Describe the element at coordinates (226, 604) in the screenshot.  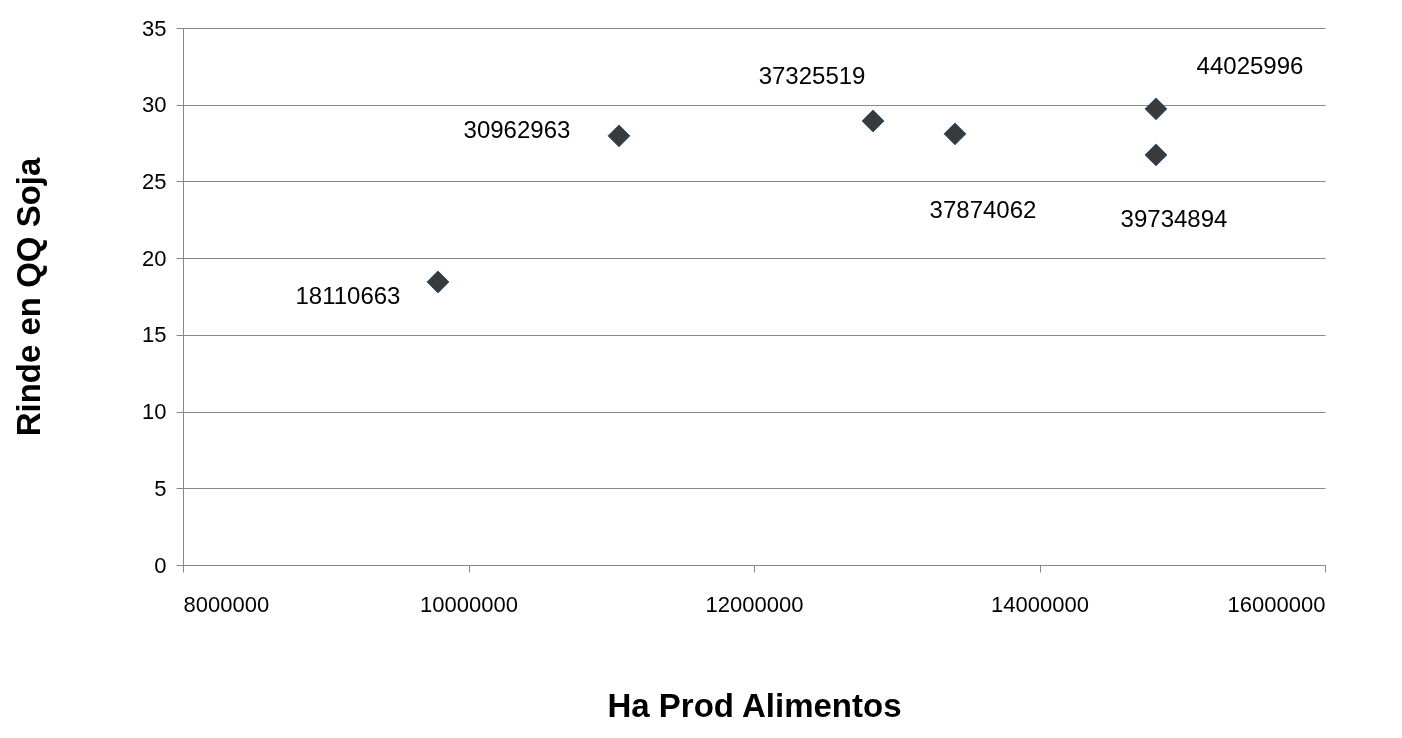
I see `x-tick-label: 8000000` at that location.